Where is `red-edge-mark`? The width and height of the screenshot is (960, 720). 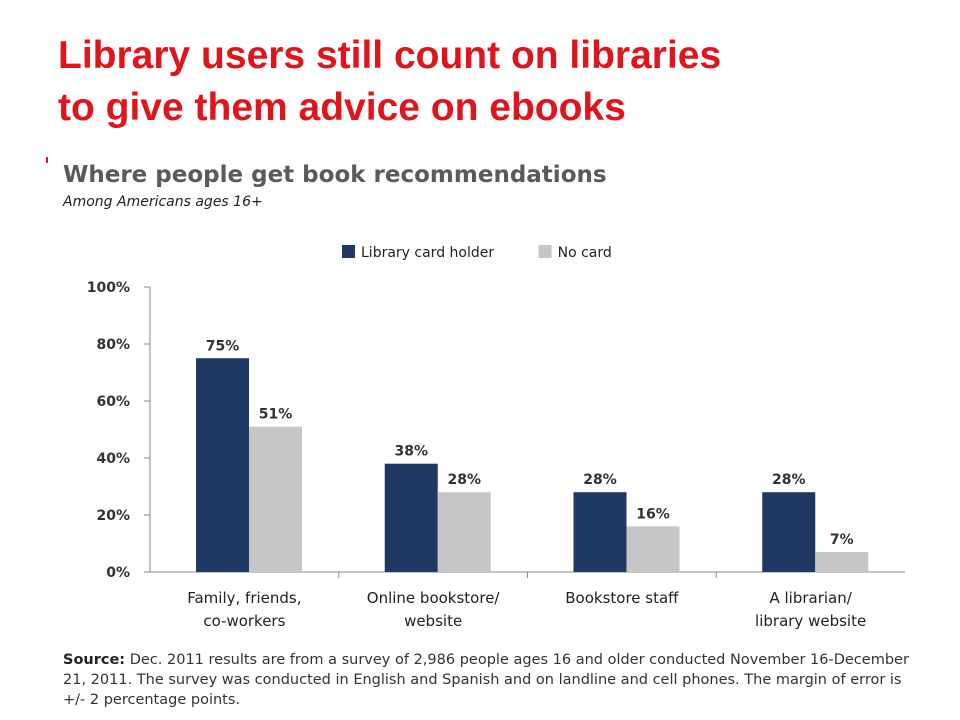 red-edge-mark is located at coordinates (47, 160).